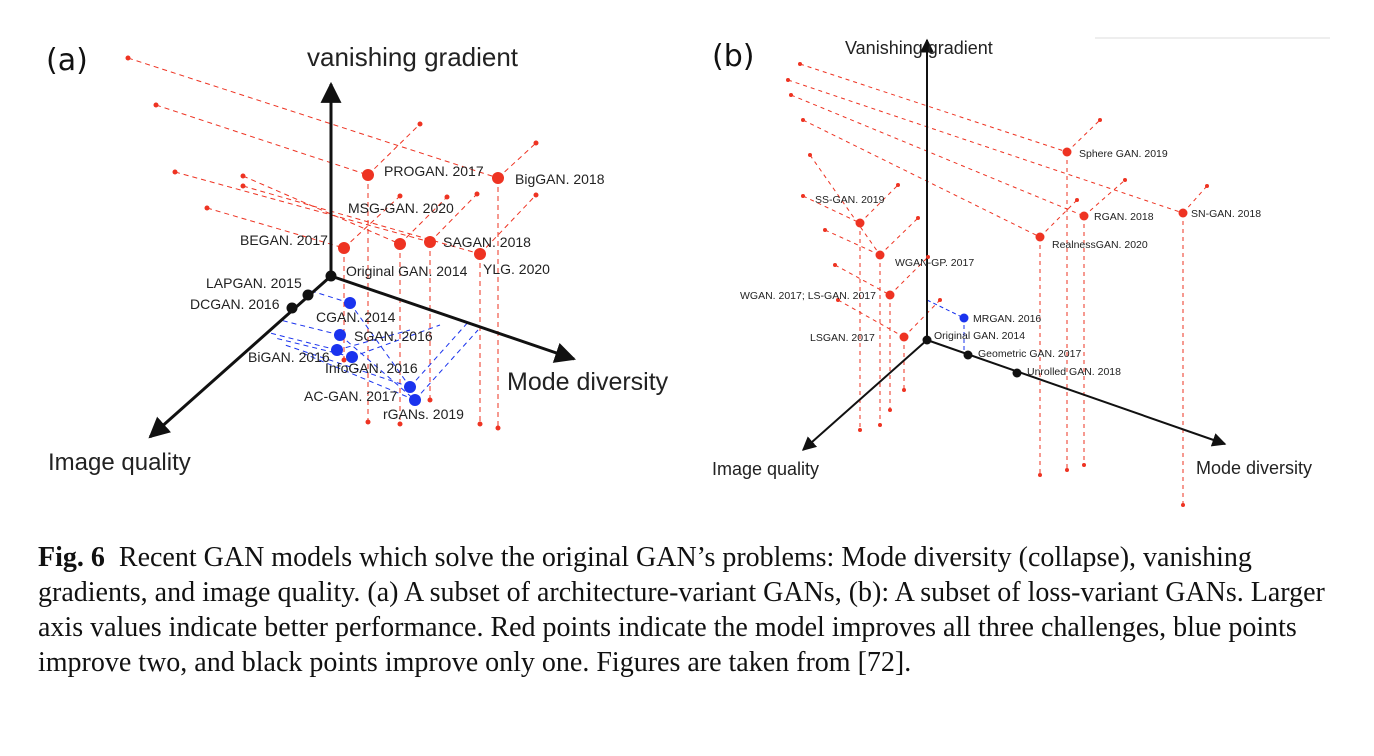 The width and height of the screenshot is (1374, 756). What do you see at coordinates (292, 308) in the screenshot?
I see `point-dcgan` at bounding box center [292, 308].